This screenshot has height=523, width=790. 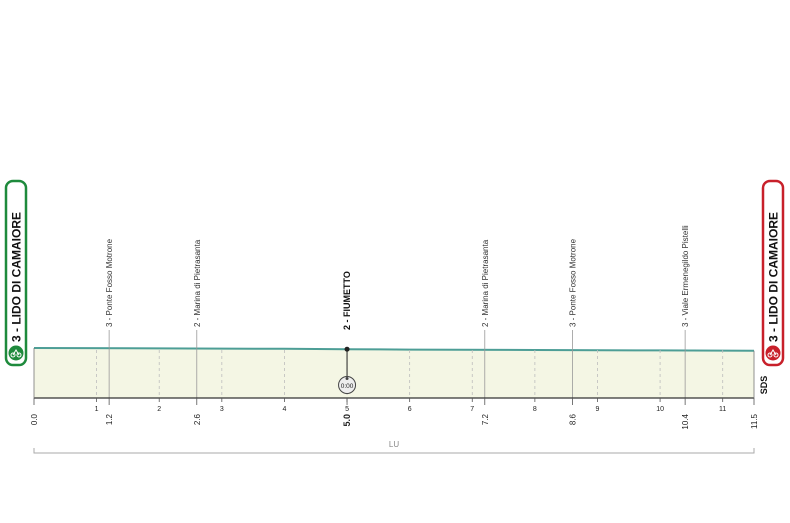 What do you see at coordinates (347, 378) in the screenshot?
I see `stopwatch-crown` at bounding box center [347, 378].